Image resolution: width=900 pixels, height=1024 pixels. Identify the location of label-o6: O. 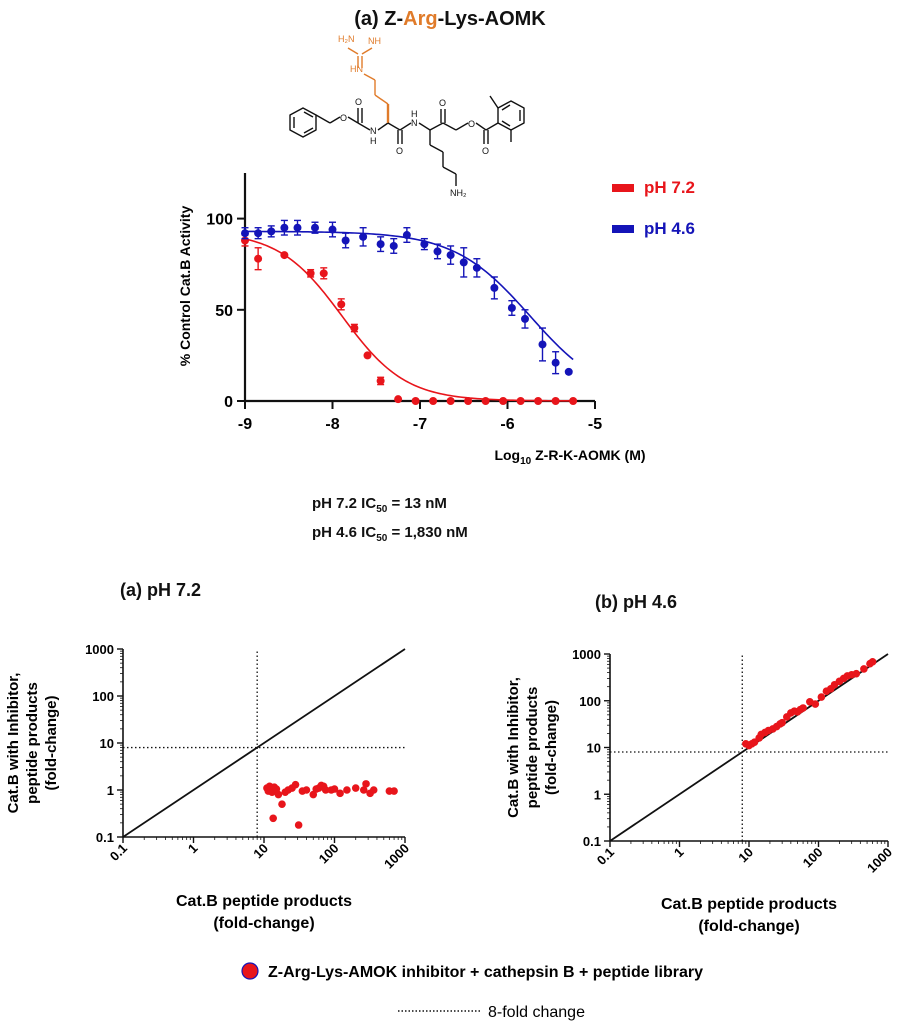
(485, 151).